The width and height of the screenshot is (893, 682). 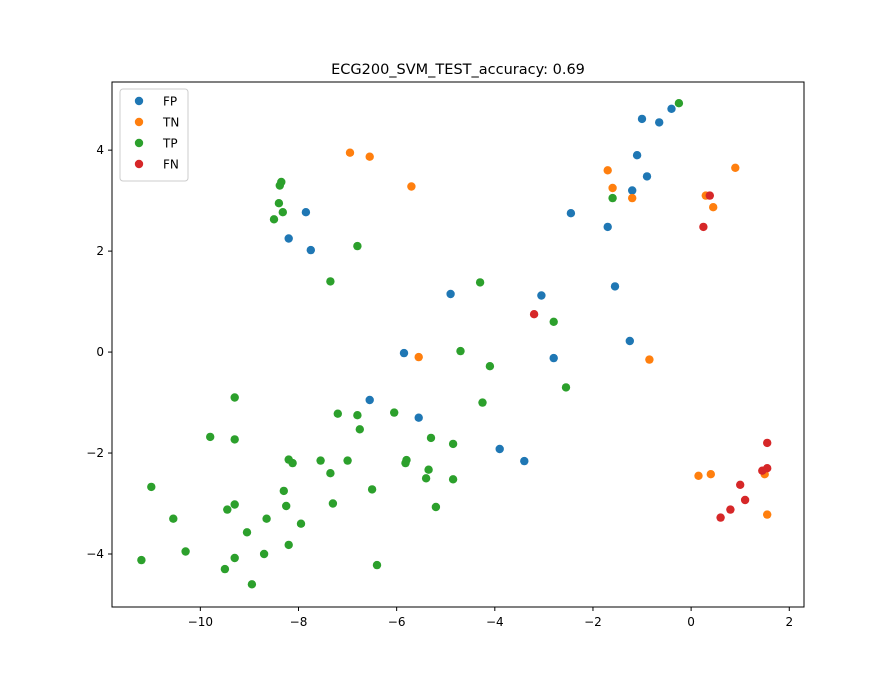 What do you see at coordinates (95, 554) in the screenshot?
I see `y-tick-label: −4` at bounding box center [95, 554].